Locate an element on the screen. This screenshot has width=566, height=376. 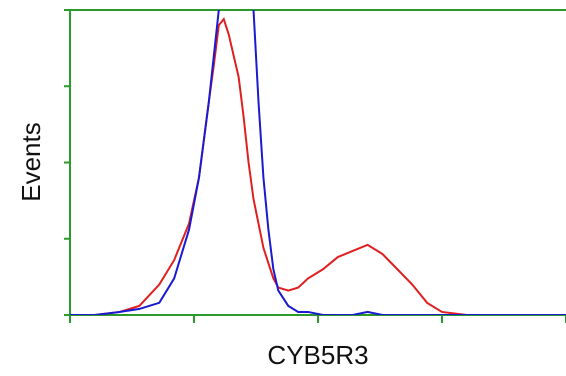
x-axis-label: CYB5R3 is located at coordinates (317, 355).